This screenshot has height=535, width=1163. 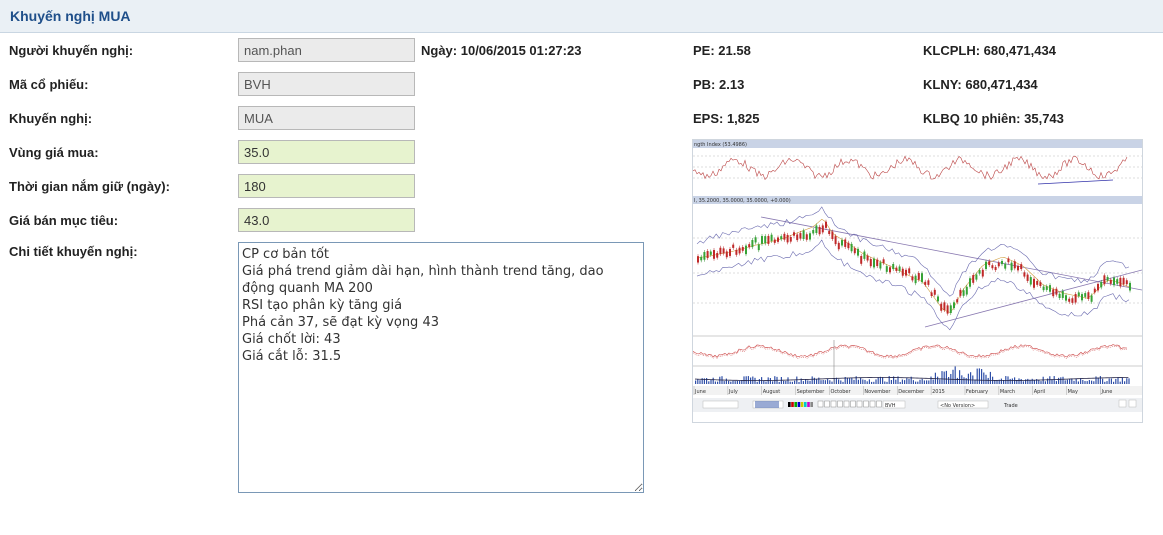 What do you see at coordinates (911, 392) in the screenshot?
I see `month-tick-label: December` at bounding box center [911, 392].